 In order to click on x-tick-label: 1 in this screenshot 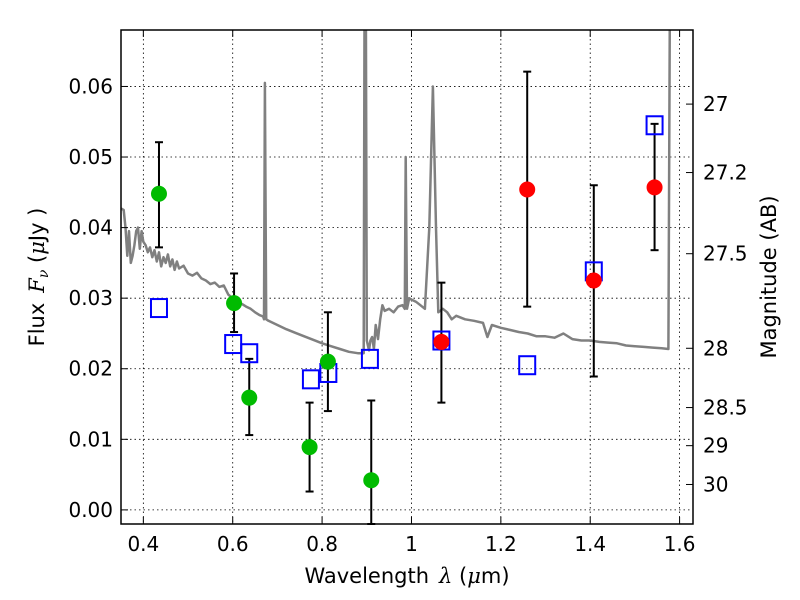, I will do `click(411, 544)`.